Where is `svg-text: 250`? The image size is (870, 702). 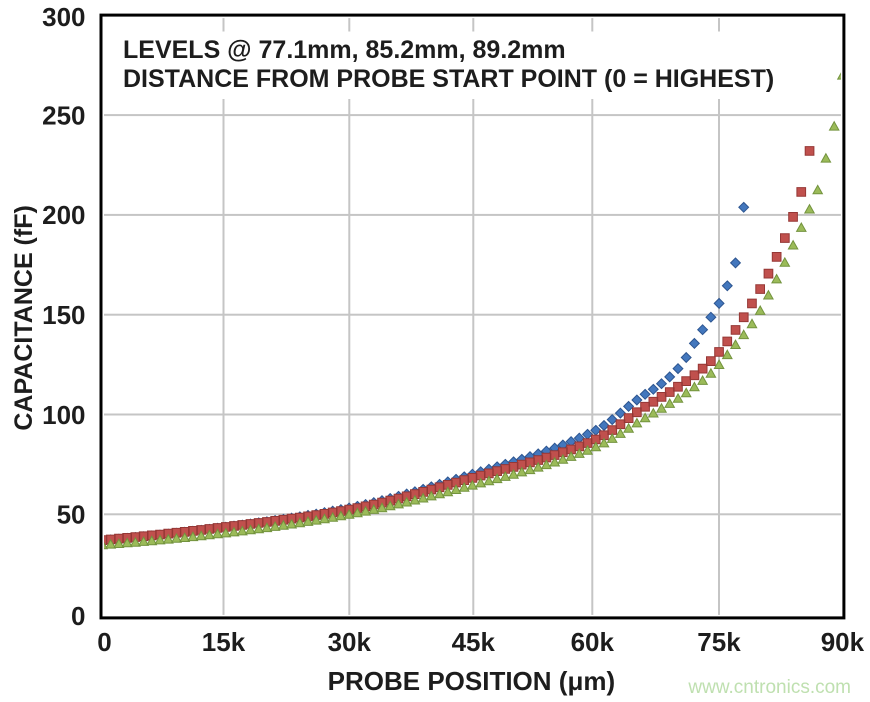
svg-text: 250 is located at coordinates (63, 115).